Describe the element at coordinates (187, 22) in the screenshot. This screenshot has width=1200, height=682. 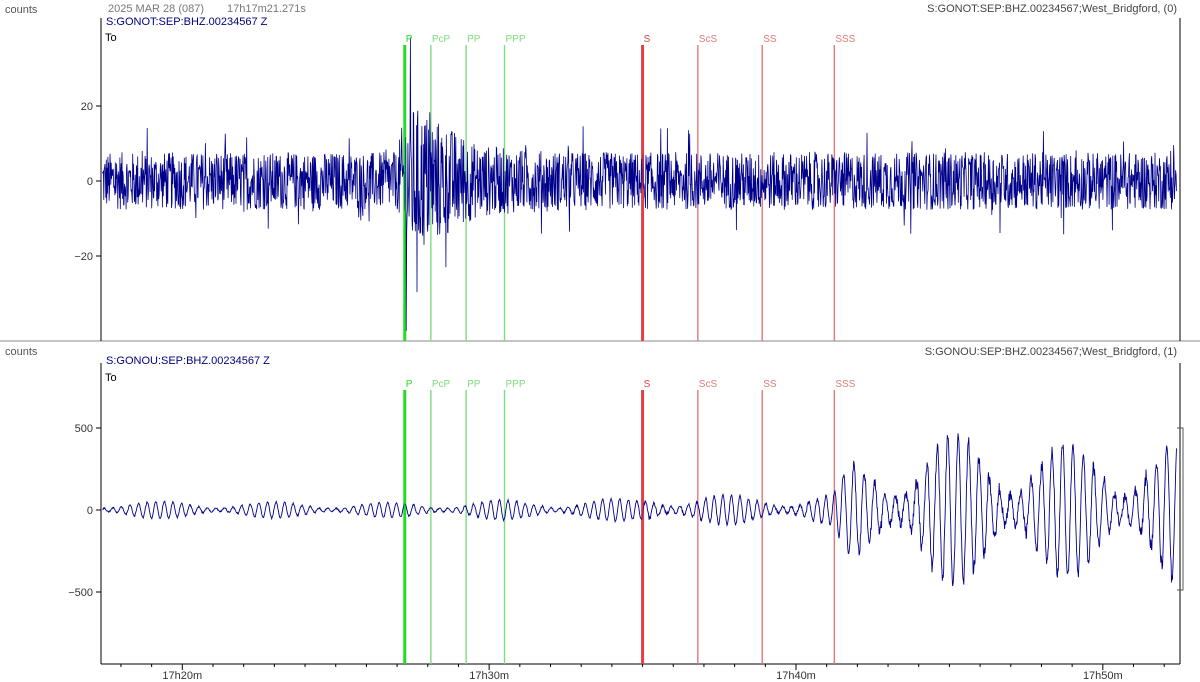
I see `panel-0-channel: S:GONOT:SEP:BHZ.00234567 Z` at that location.